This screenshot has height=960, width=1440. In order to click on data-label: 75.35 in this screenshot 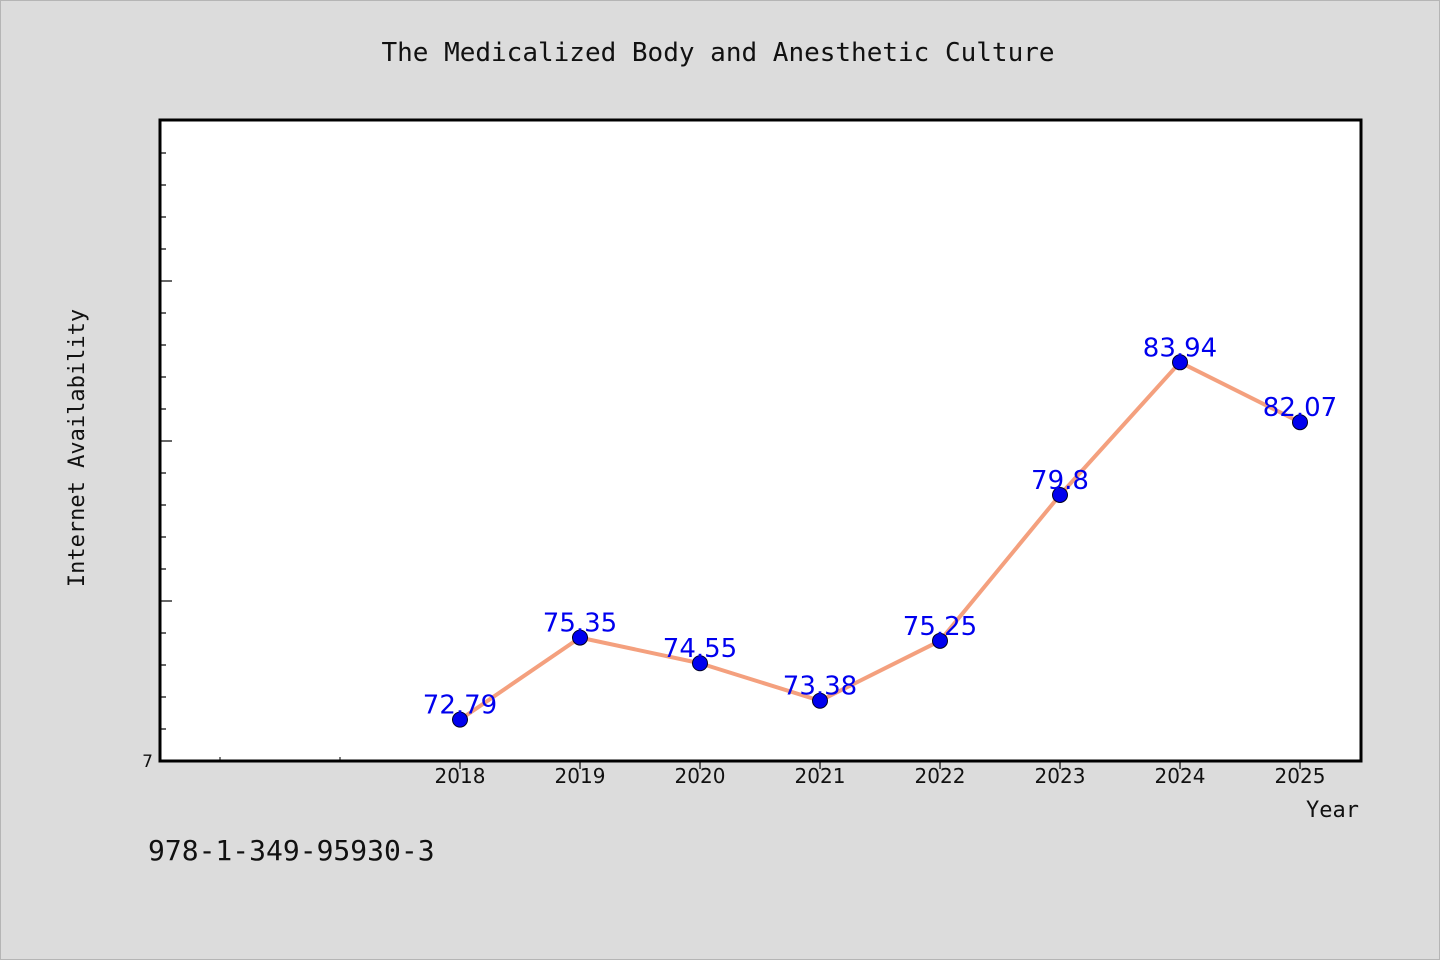, I will do `click(580, 624)`.